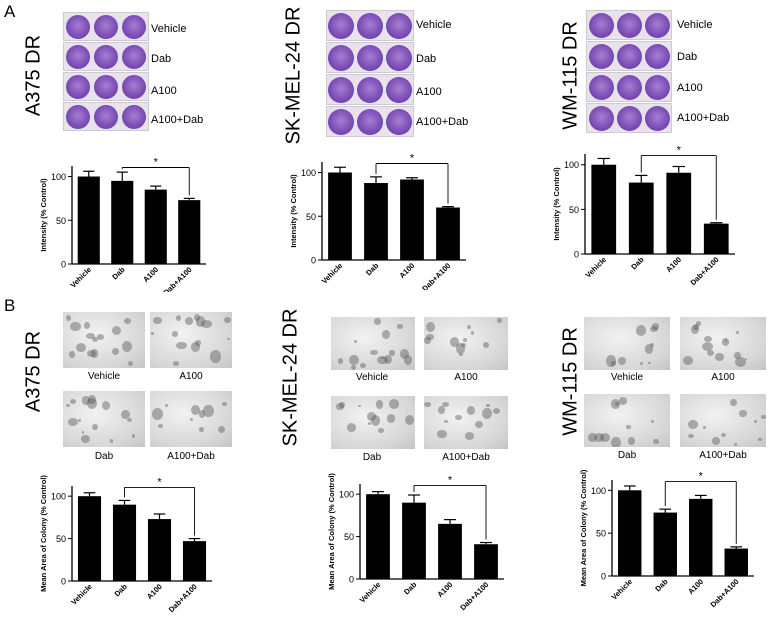  What do you see at coordinates (33, 75) in the screenshot?
I see `cell-line-title-a375-a: A375 DR` at bounding box center [33, 75].